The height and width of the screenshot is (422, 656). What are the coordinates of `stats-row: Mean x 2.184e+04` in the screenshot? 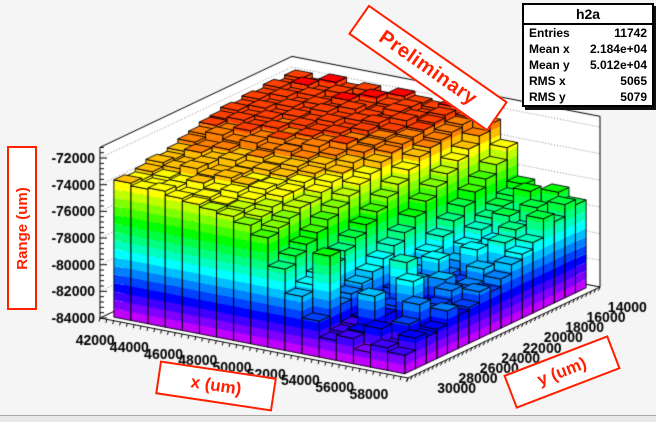 It's located at (588, 49).